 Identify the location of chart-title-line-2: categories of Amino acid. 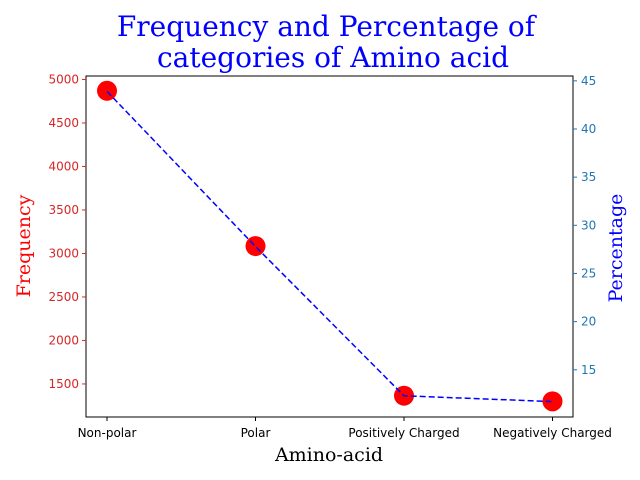
(333, 57).